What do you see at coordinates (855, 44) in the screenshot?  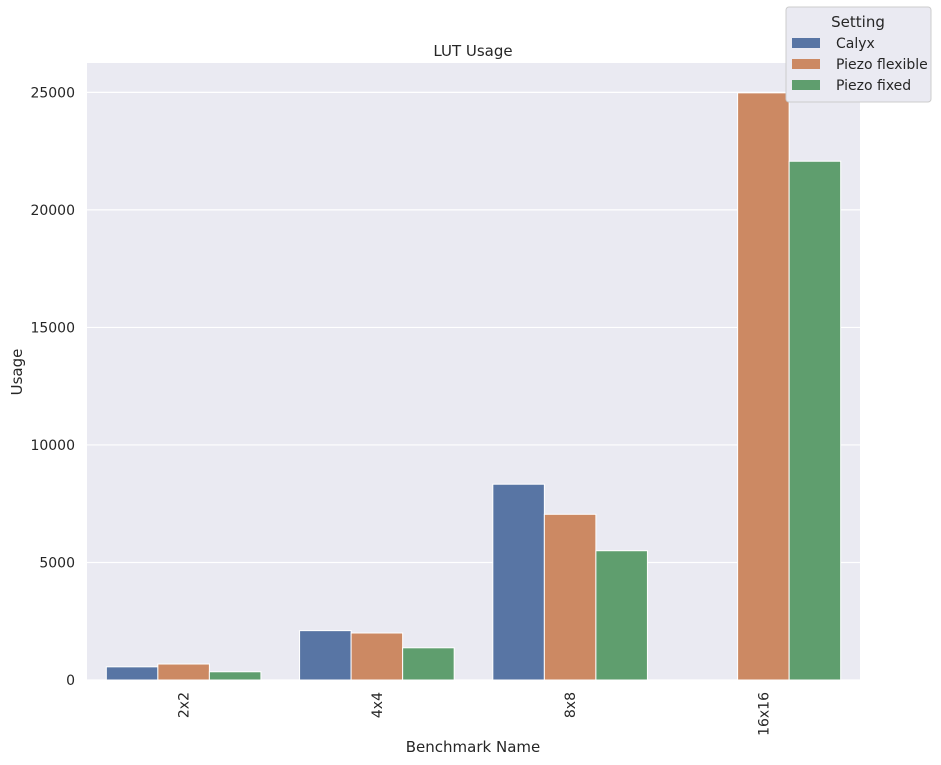 I see `legend-label: Calyx` at bounding box center [855, 44].